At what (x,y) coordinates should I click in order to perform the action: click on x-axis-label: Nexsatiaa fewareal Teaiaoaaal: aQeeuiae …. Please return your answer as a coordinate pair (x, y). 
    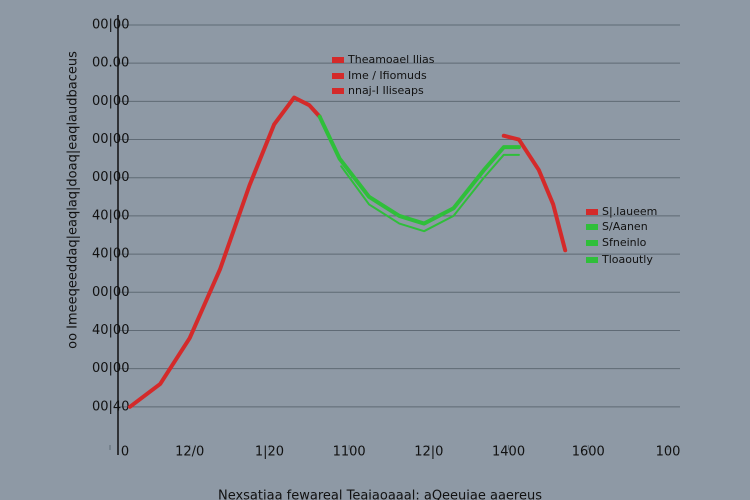
    Looking at the image, I should click on (380, 494).